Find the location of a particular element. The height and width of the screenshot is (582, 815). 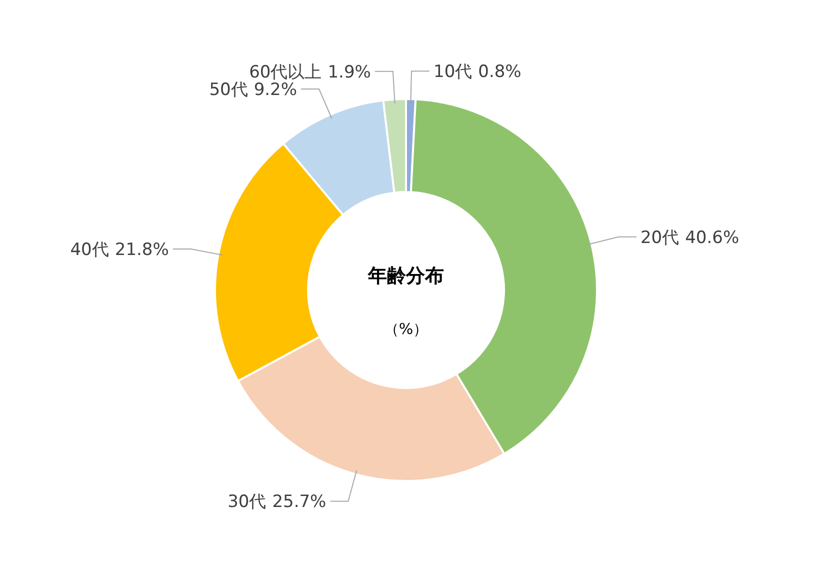

slice-label: 20代 is located at coordinates (660, 238).